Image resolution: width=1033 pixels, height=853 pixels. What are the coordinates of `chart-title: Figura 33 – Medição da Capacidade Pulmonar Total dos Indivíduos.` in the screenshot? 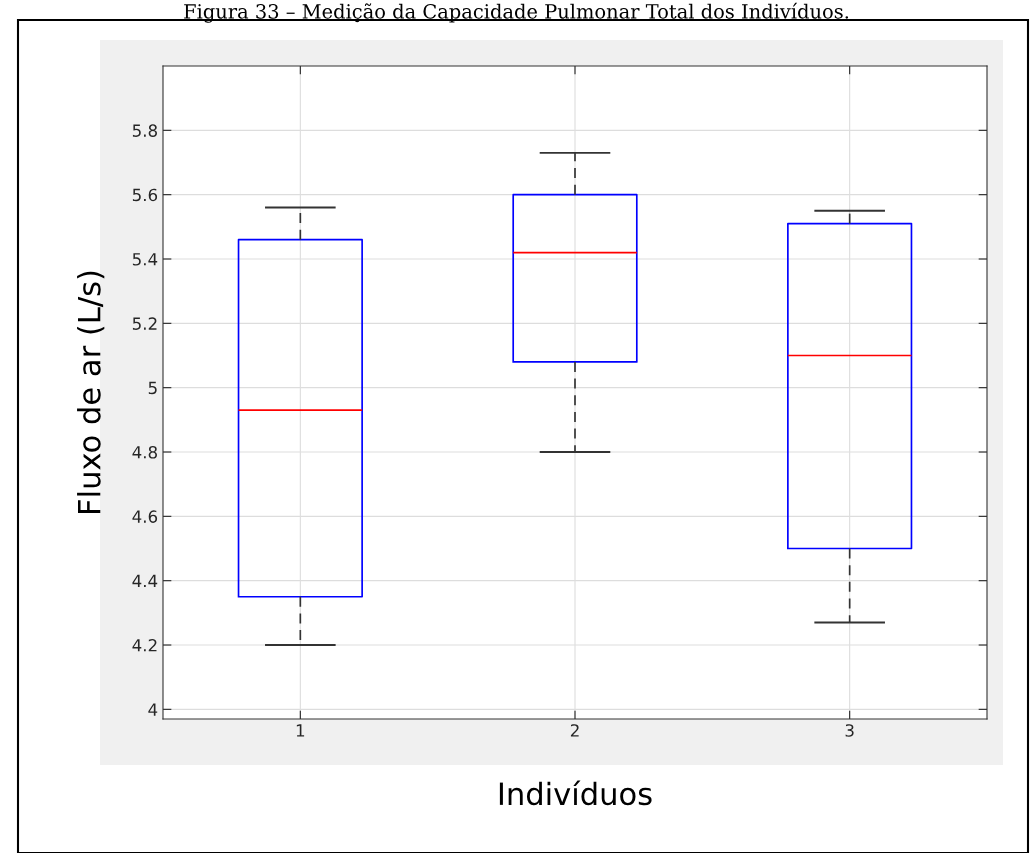 It's located at (516, 12).